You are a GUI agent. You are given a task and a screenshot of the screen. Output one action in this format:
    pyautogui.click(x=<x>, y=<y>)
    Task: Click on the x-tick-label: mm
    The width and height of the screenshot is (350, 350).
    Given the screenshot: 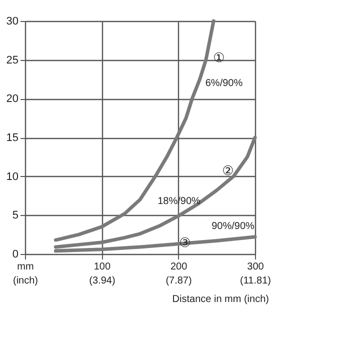 What is the action you would take?
    pyautogui.click(x=25, y=267)
    